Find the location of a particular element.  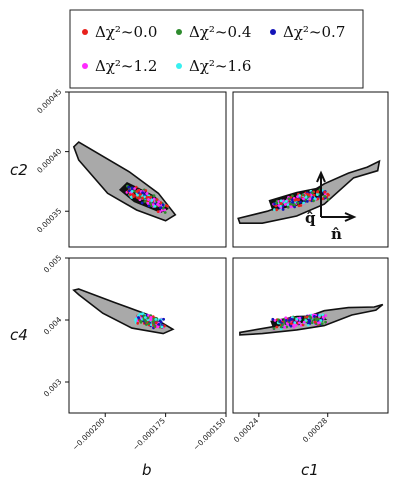

x-axis-label-b: b is located at coordinates (147, 470).